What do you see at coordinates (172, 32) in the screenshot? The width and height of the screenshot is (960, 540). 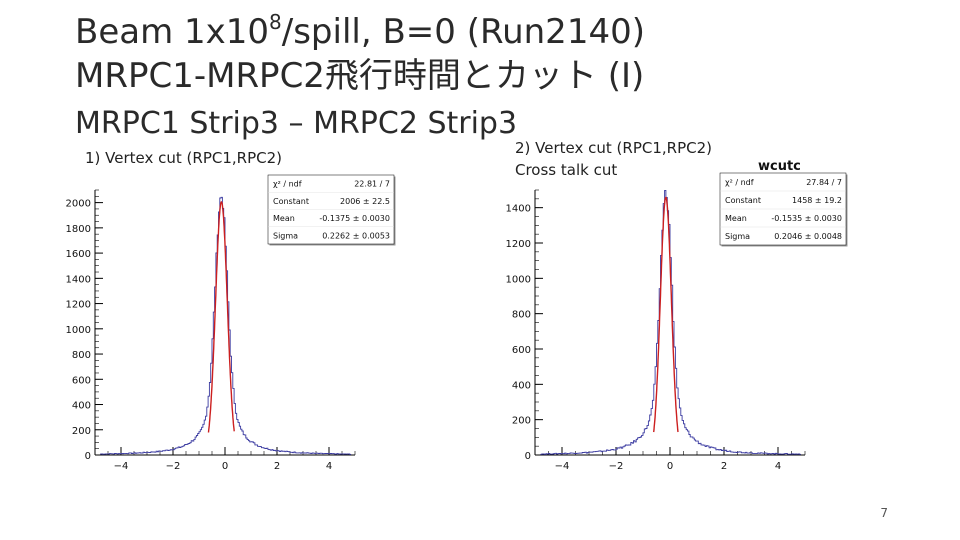 I see `title-prefix: Beam 1x10` at bounding box center [172, 32].